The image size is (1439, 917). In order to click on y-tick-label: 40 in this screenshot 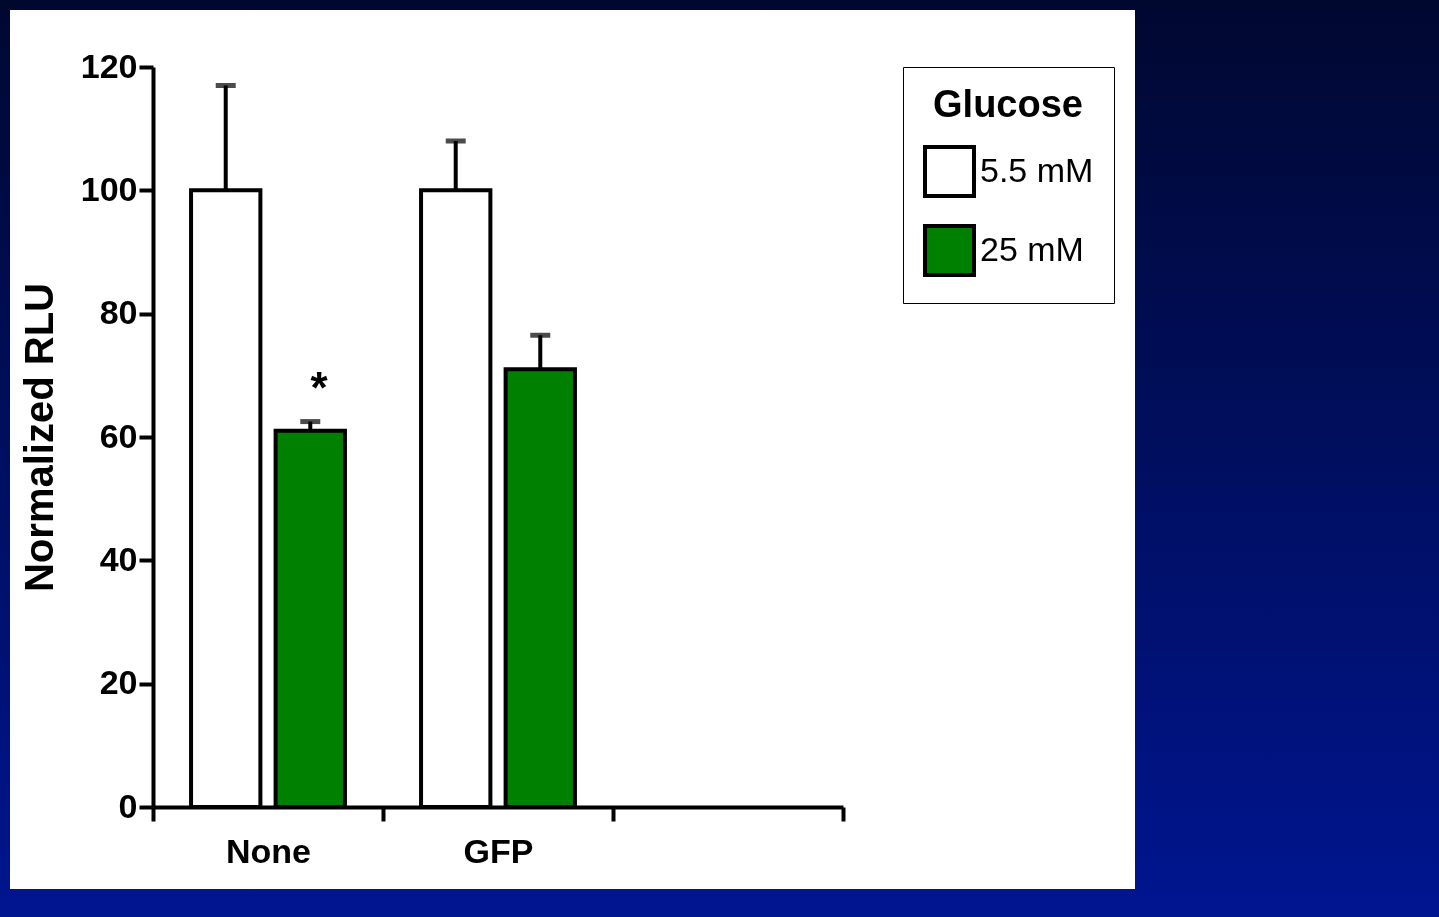, I will do `click(118, 558)`.